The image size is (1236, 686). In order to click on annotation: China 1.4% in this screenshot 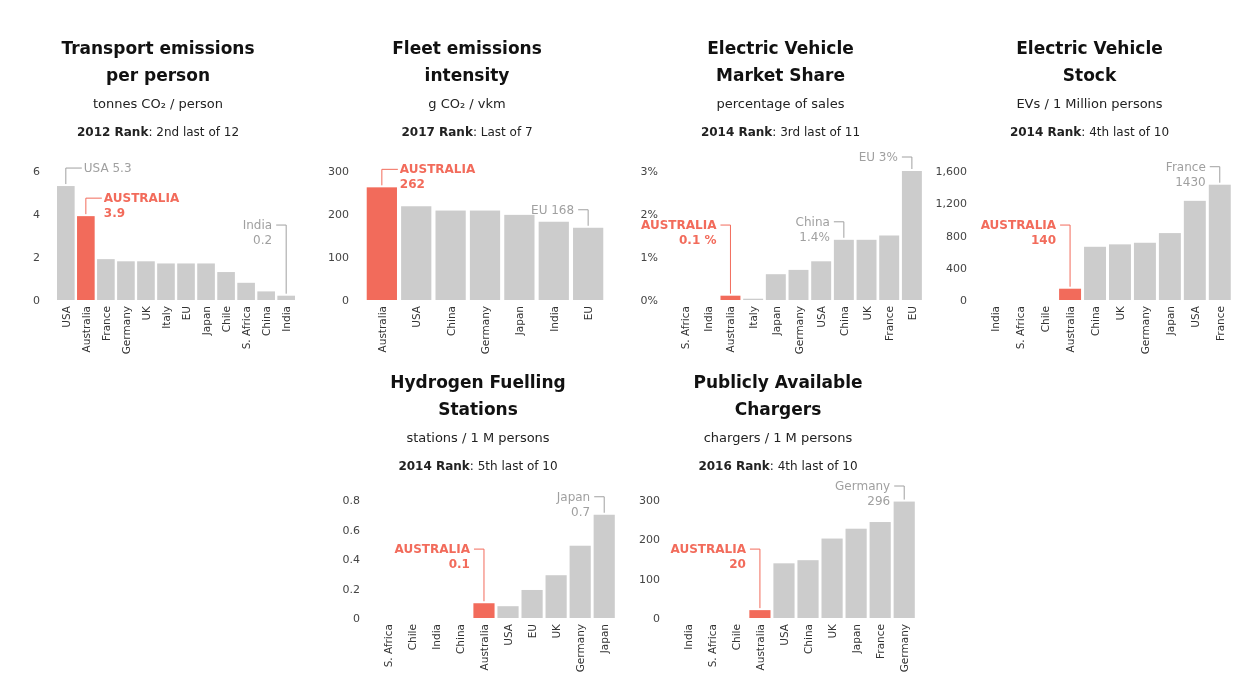, I will do `click(812, 229)`.